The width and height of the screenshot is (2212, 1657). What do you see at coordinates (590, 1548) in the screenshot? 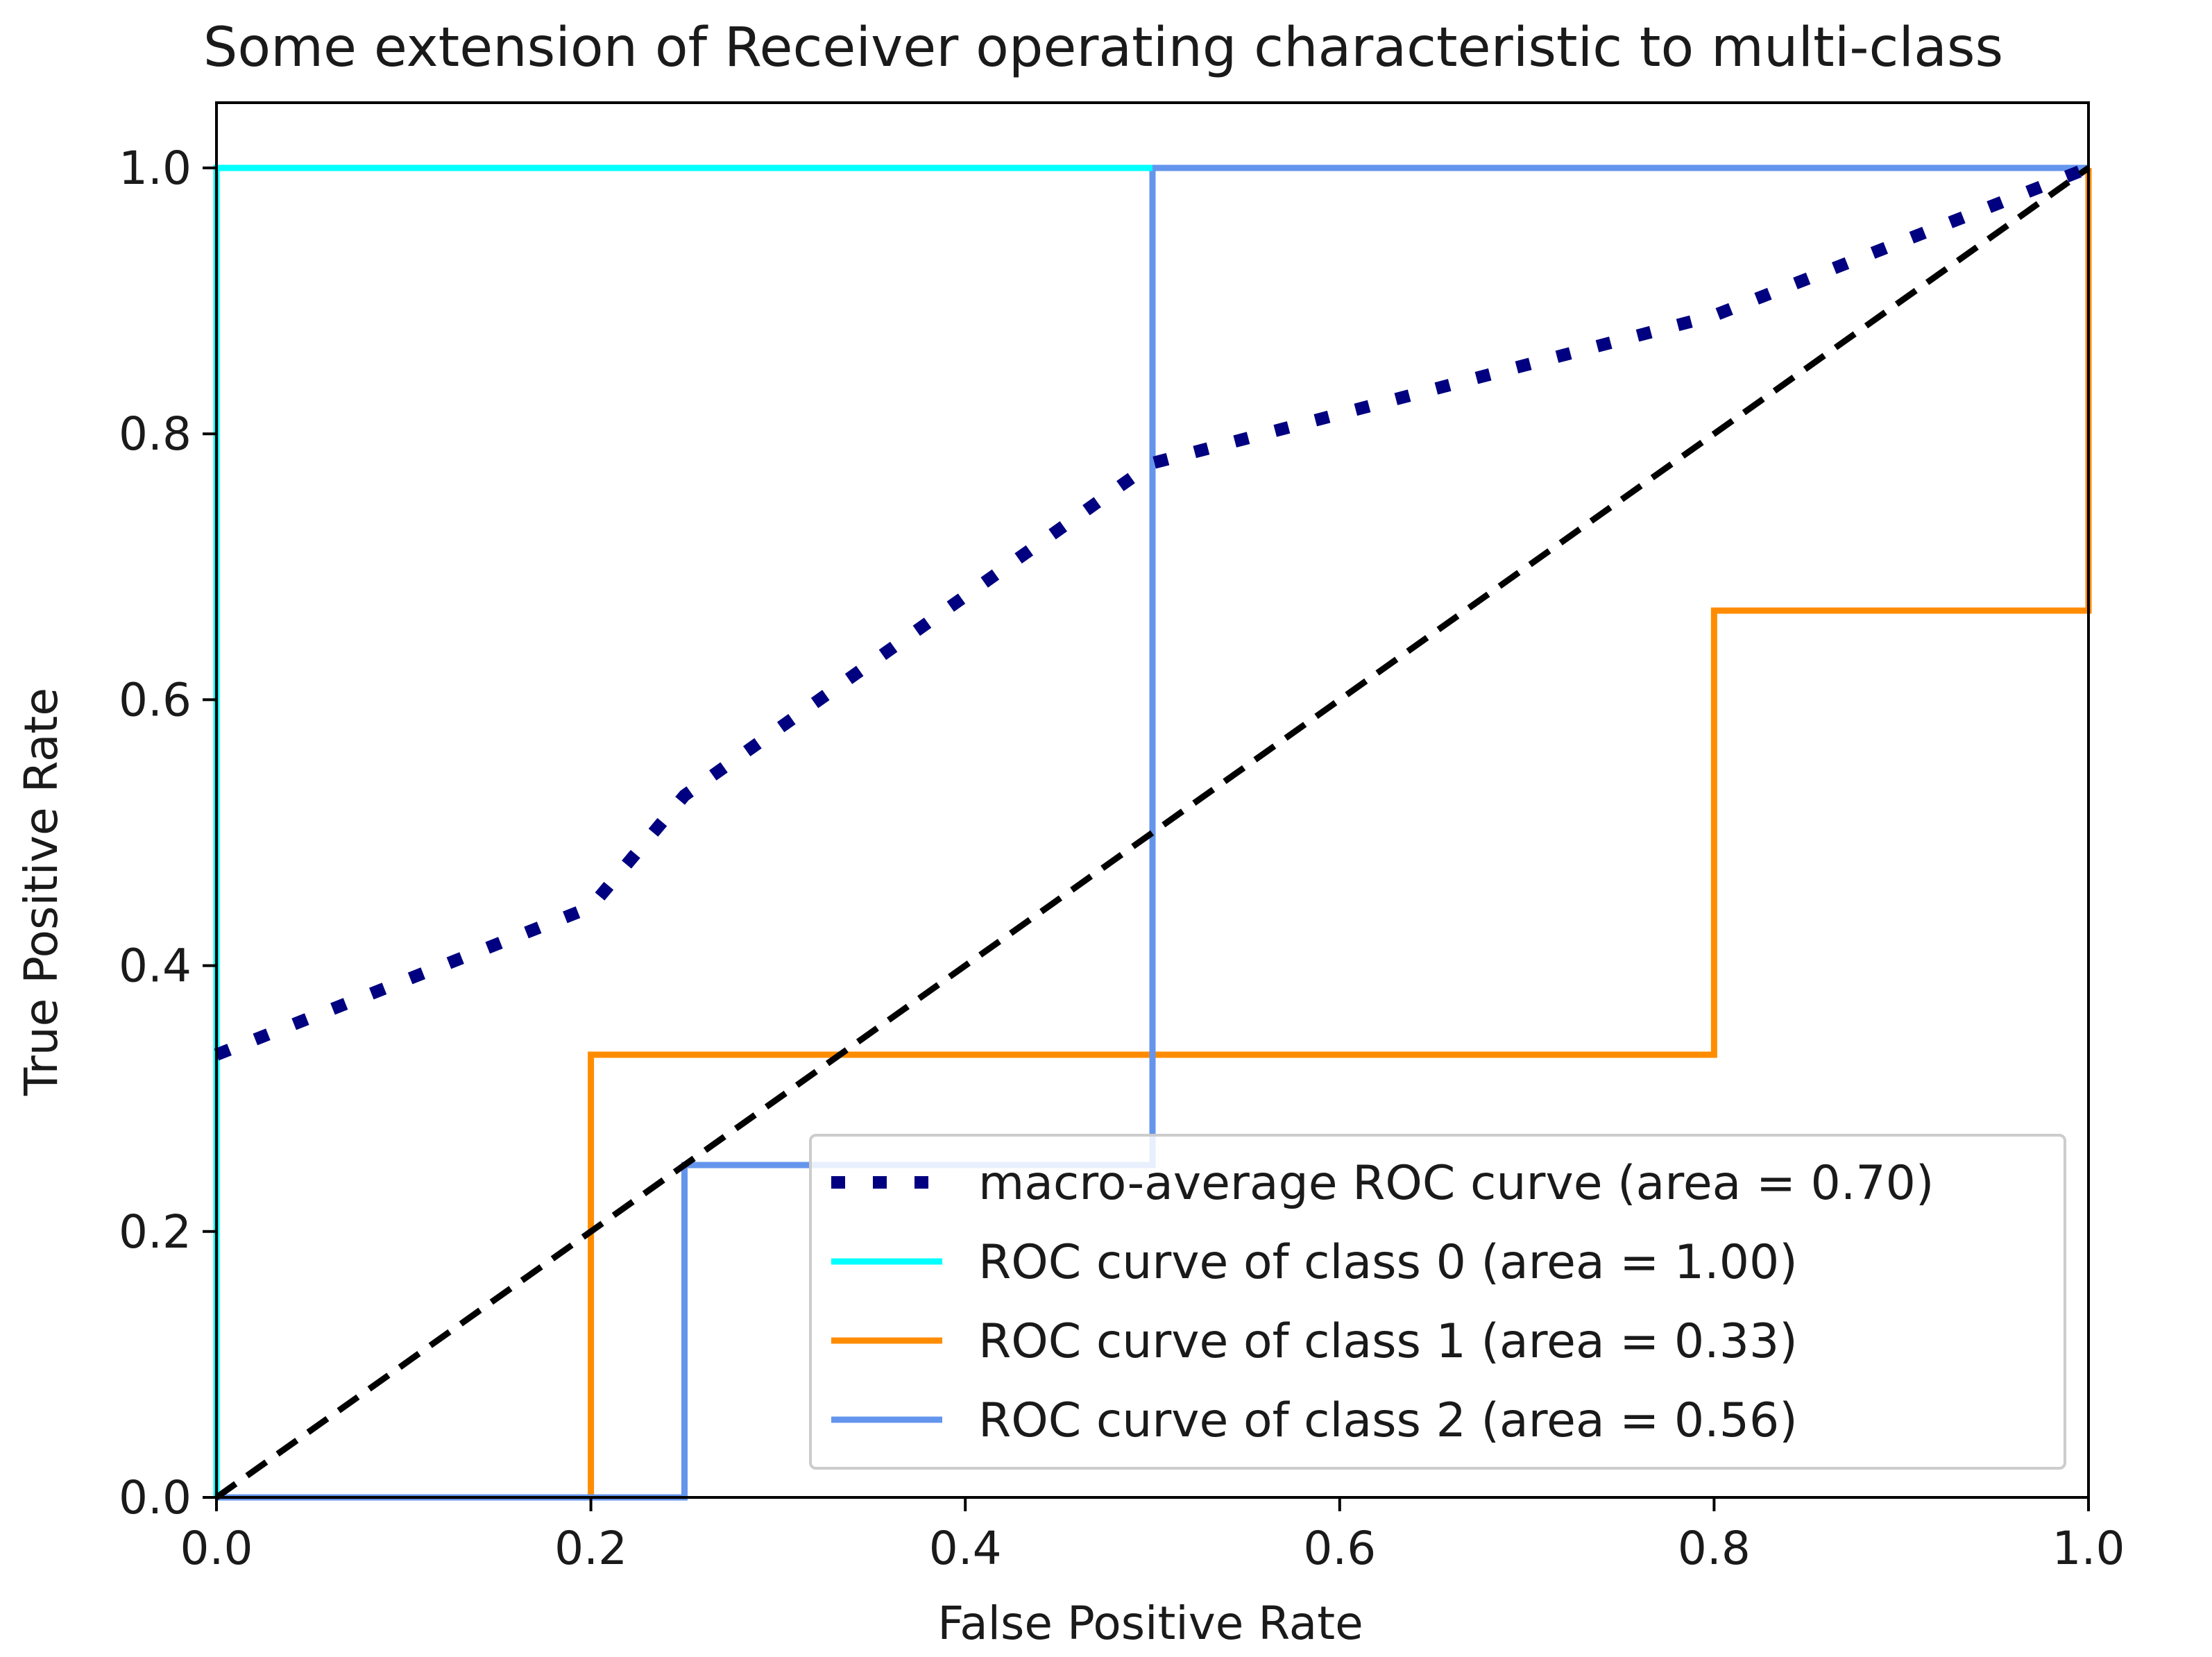
I see `x-tick-label: 0.2` at bounding box center [590, 1548].